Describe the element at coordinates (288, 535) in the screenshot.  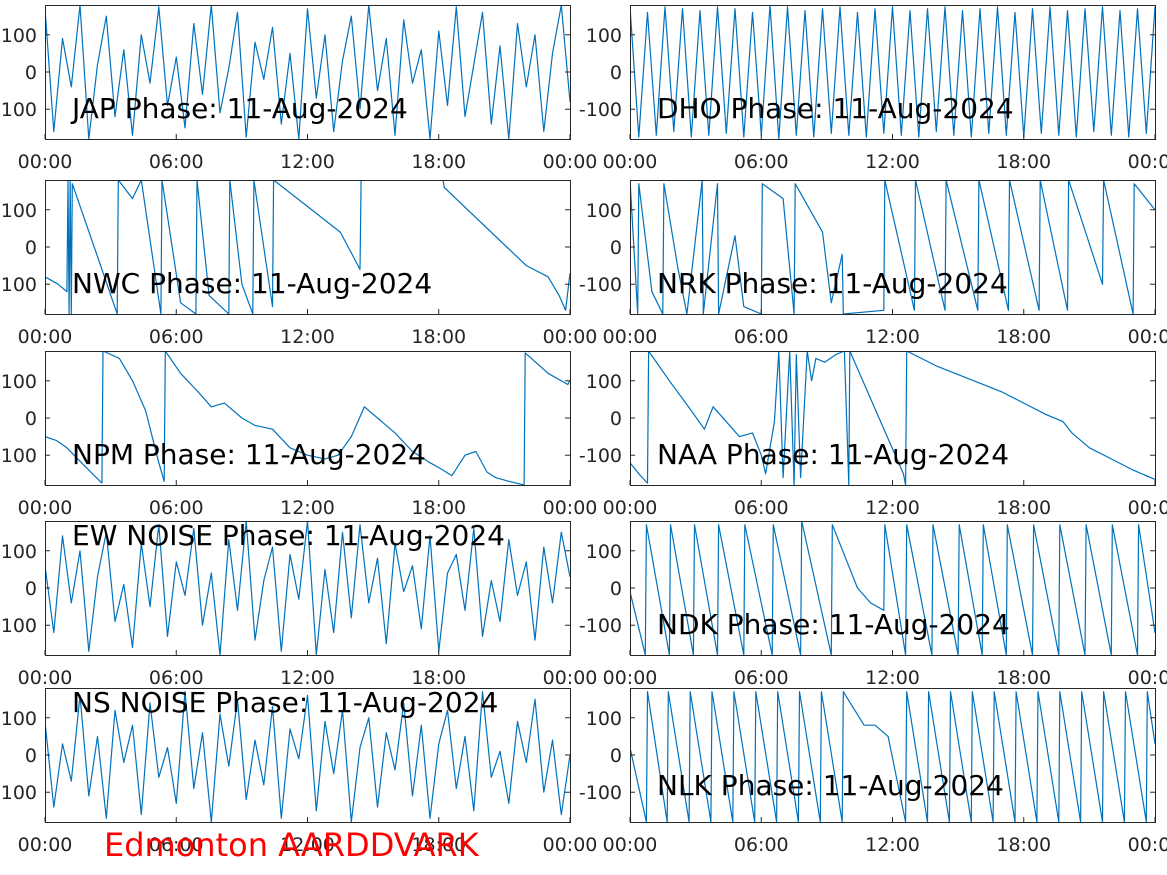
I see `panel-title: EW NOISE Phase: 11-Aug-2024` at that location.